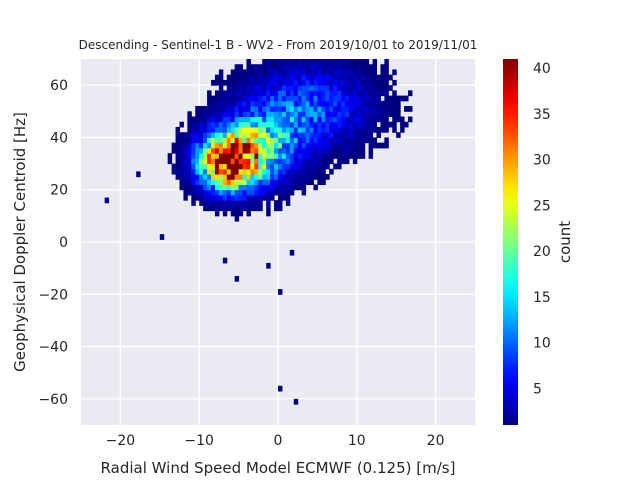 The image size is (640, 480). I want to click on heatmap-cell-outlier, so click(296, 401).